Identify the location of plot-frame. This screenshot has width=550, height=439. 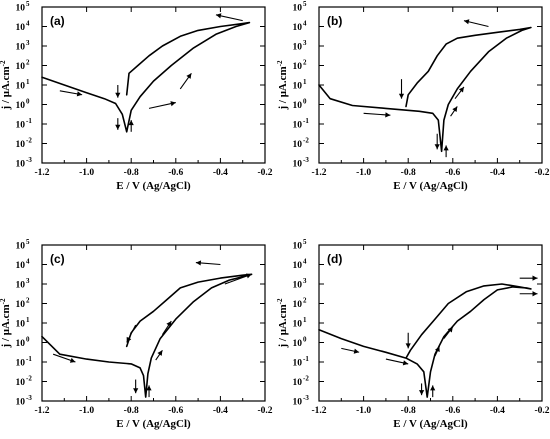
(153, 85).